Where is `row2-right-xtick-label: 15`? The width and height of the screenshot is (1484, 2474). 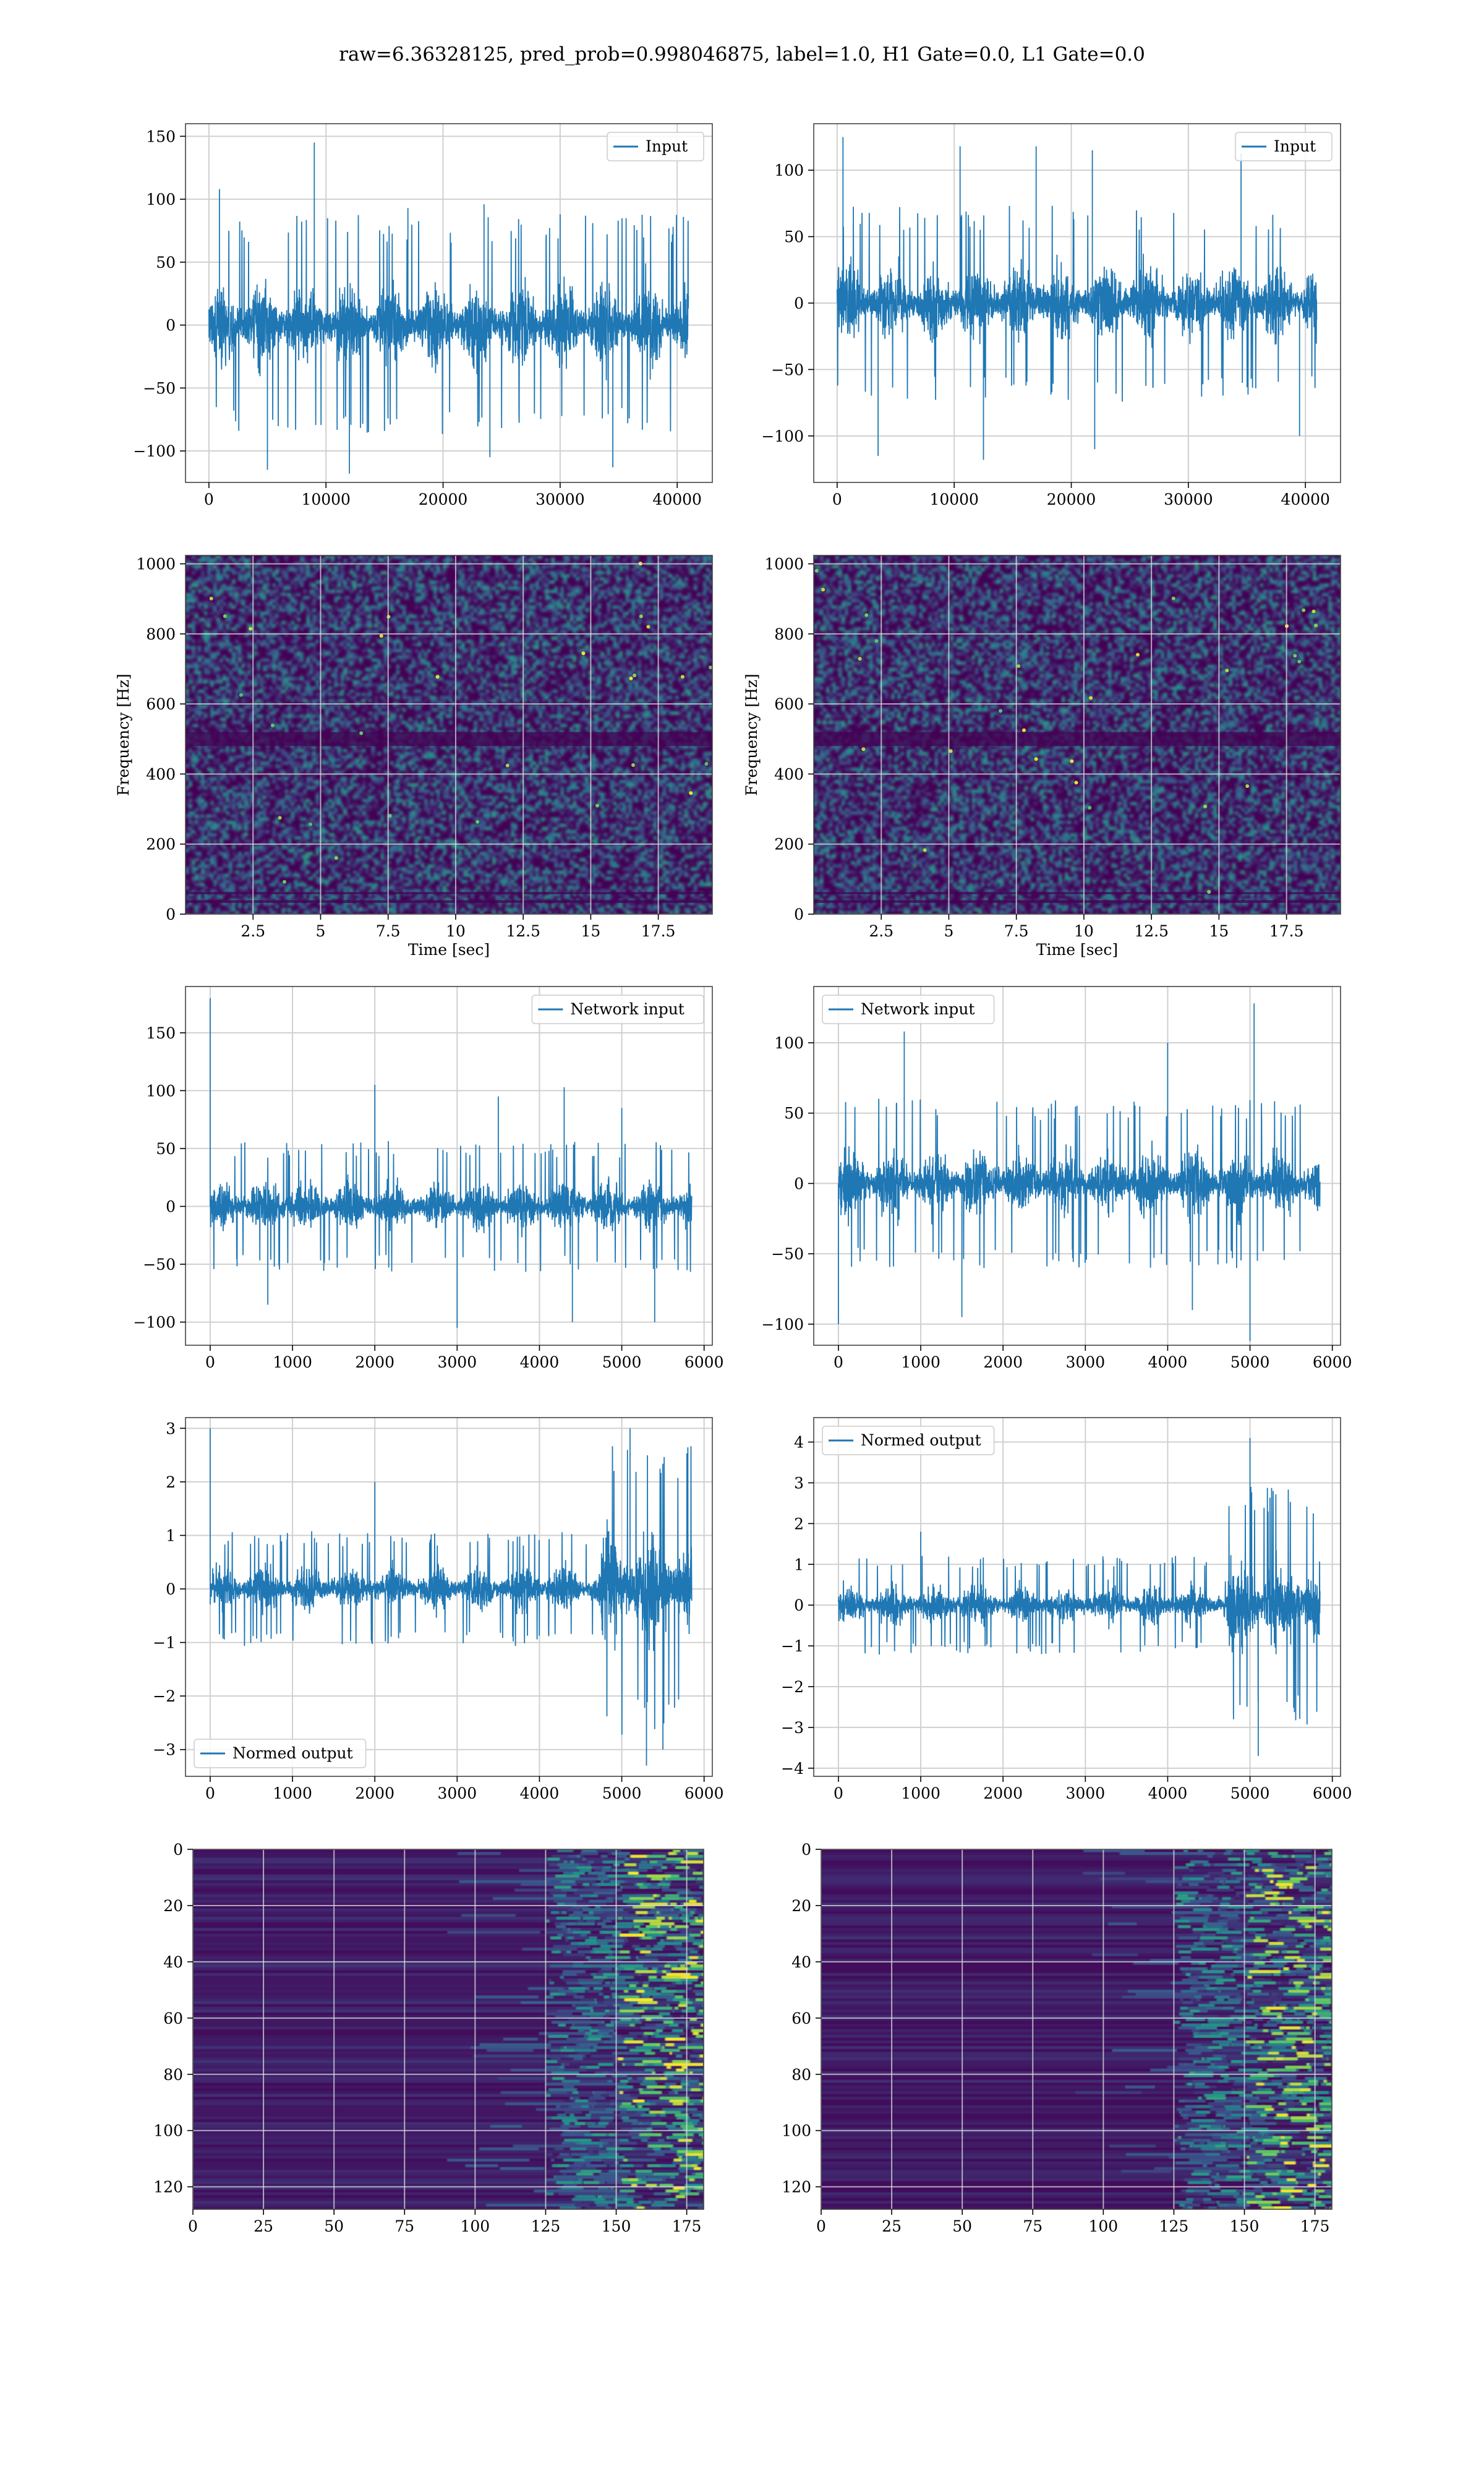
row2-right-xtick-label: 15 is located at coordinates (1219, 931).